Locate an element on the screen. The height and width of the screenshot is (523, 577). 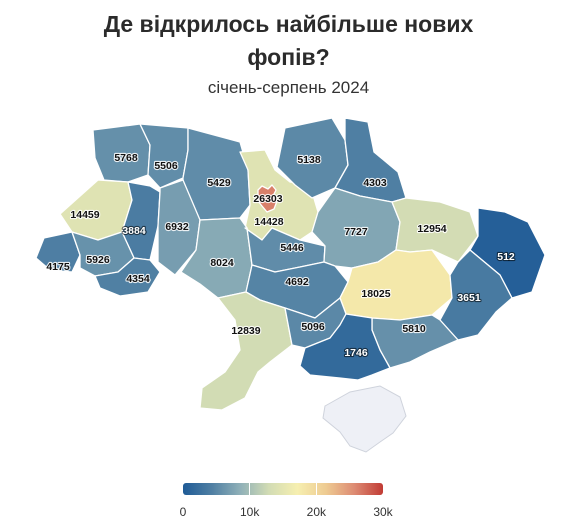
region-luhansk is located at coordinates (507, 253).